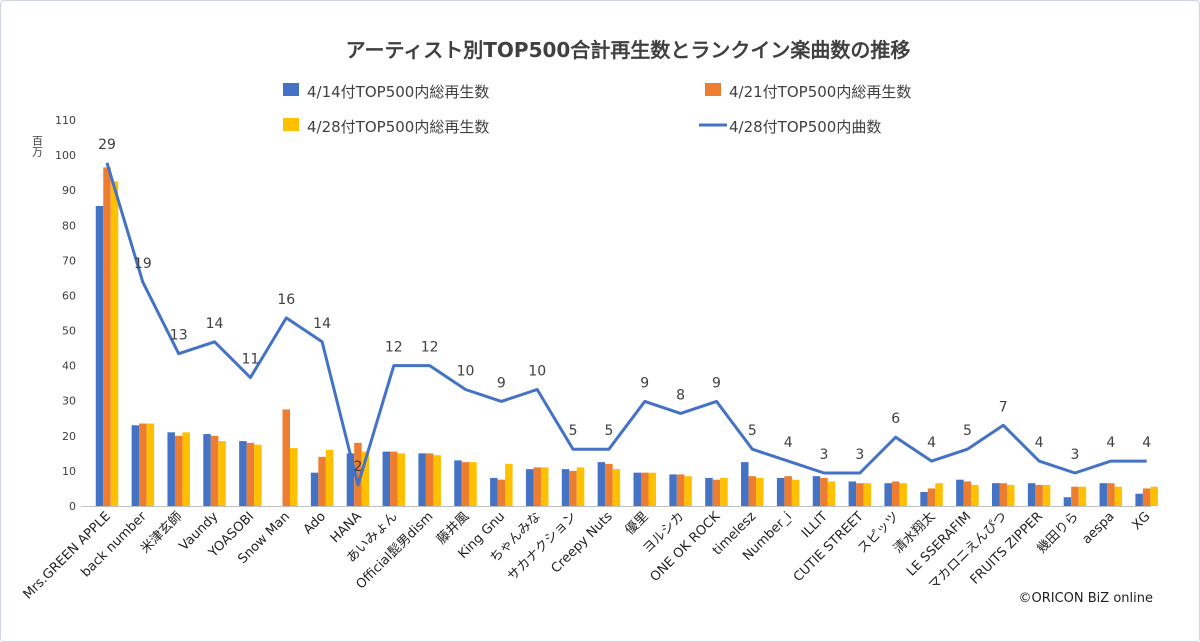  Describe the element at coordinates (1098, 528) in the screenshot. I see `x-tick-label: aespa` at that location.